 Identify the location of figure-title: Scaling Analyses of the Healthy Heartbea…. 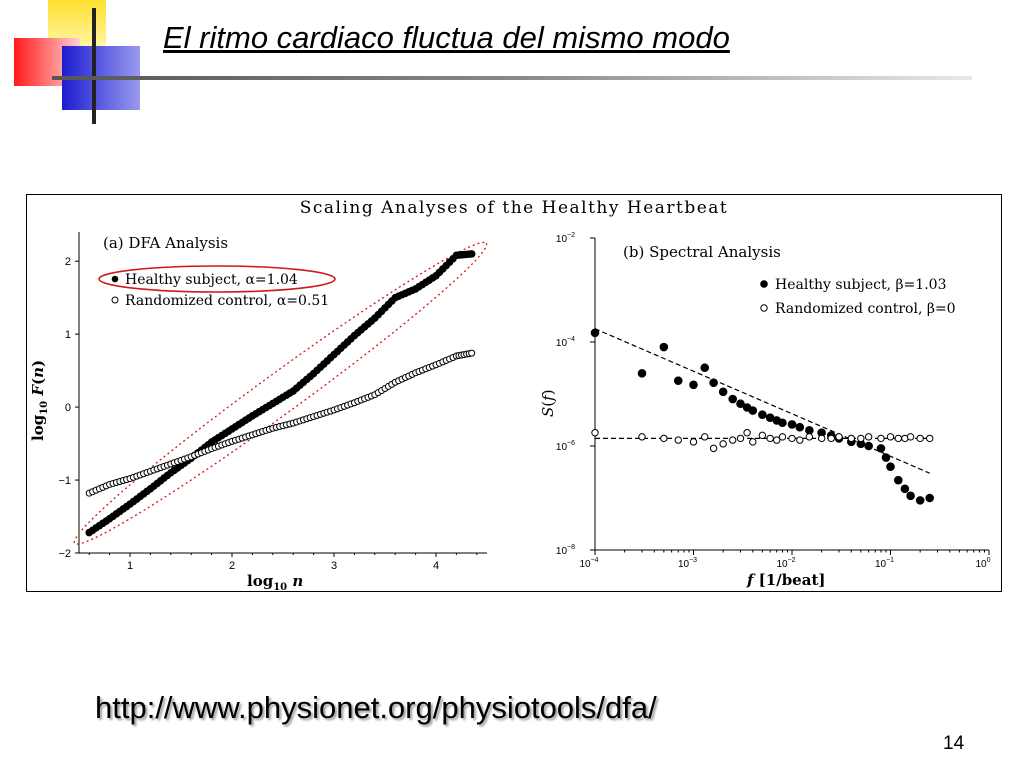
(514, 208).